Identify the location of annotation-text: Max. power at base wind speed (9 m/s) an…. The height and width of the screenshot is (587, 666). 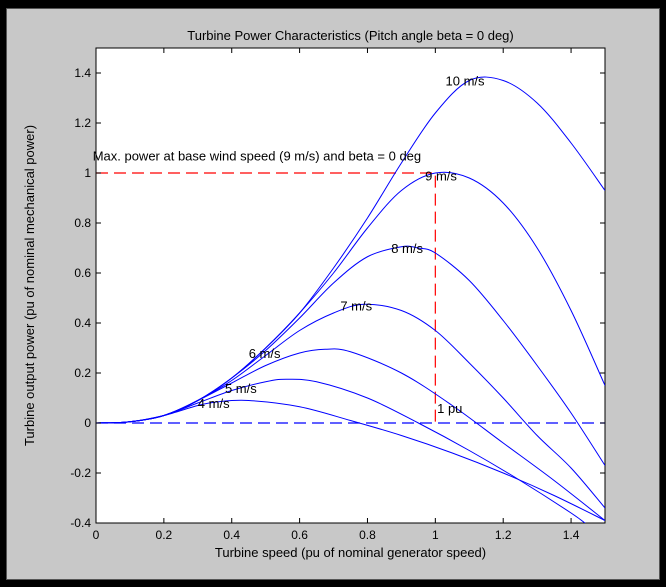
(257, 156).